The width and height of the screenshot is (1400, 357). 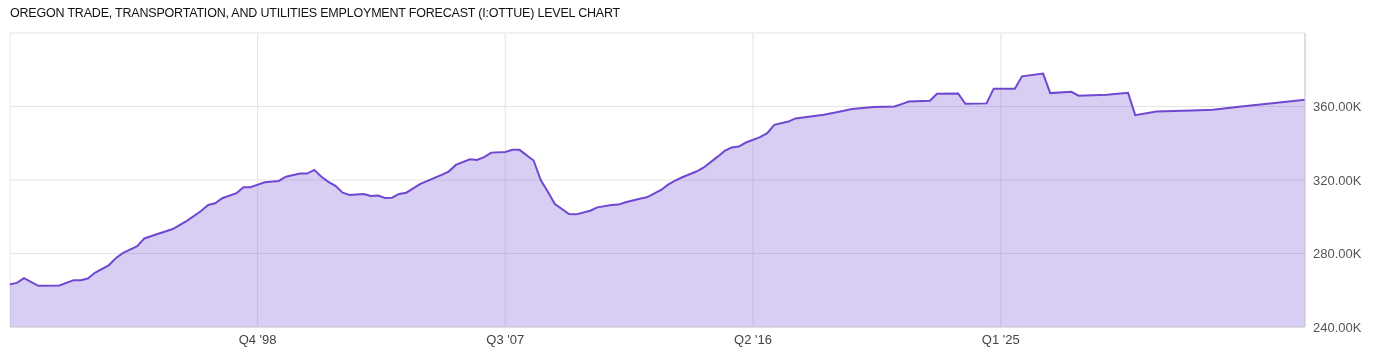 I want to click on x-tick-label: Q4 '98, so click(x=257, y=340).